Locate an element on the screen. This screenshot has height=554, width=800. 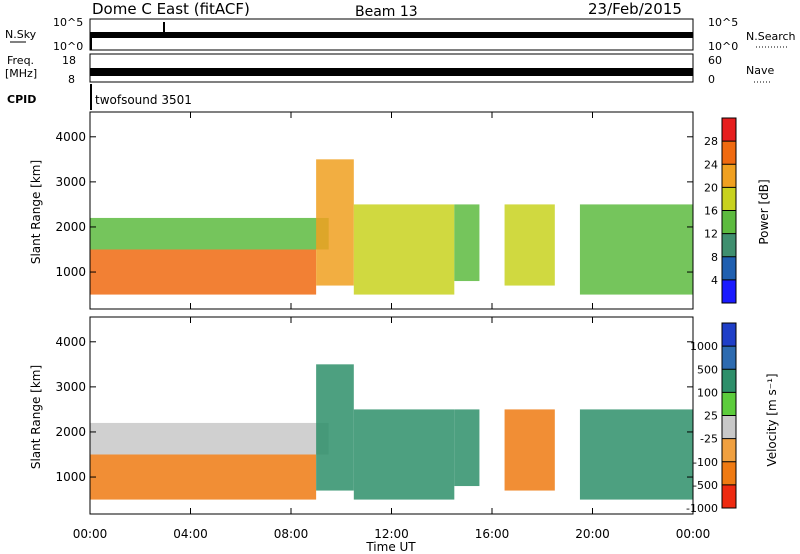
power-y-tick-label-1: 2000 is located at coordinates (70, 227).